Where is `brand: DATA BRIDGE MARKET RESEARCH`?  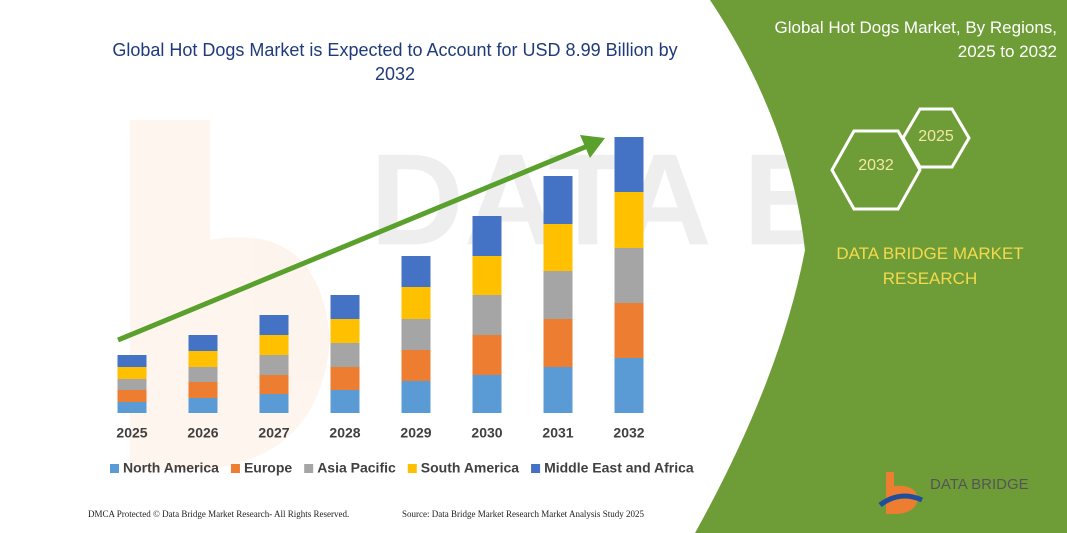
brand: DATA BRIDGE MARKET RESEARCH is located at coordinates (930, 266).